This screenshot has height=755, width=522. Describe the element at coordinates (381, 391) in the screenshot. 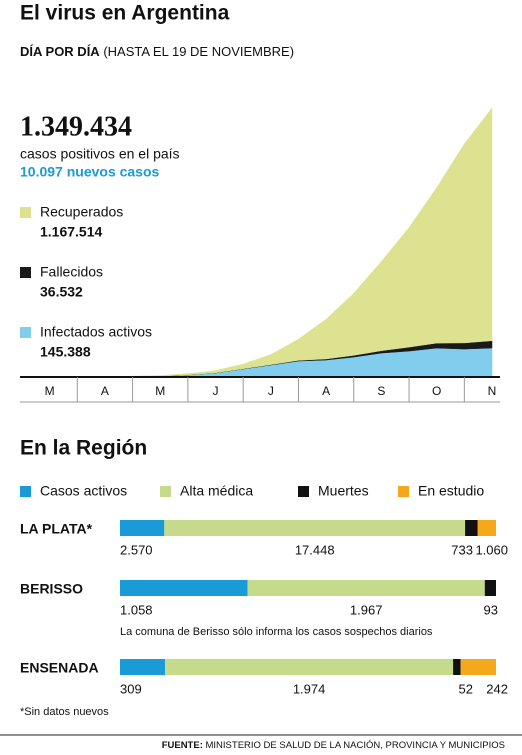

I see `x-tick-label: S` at that location.